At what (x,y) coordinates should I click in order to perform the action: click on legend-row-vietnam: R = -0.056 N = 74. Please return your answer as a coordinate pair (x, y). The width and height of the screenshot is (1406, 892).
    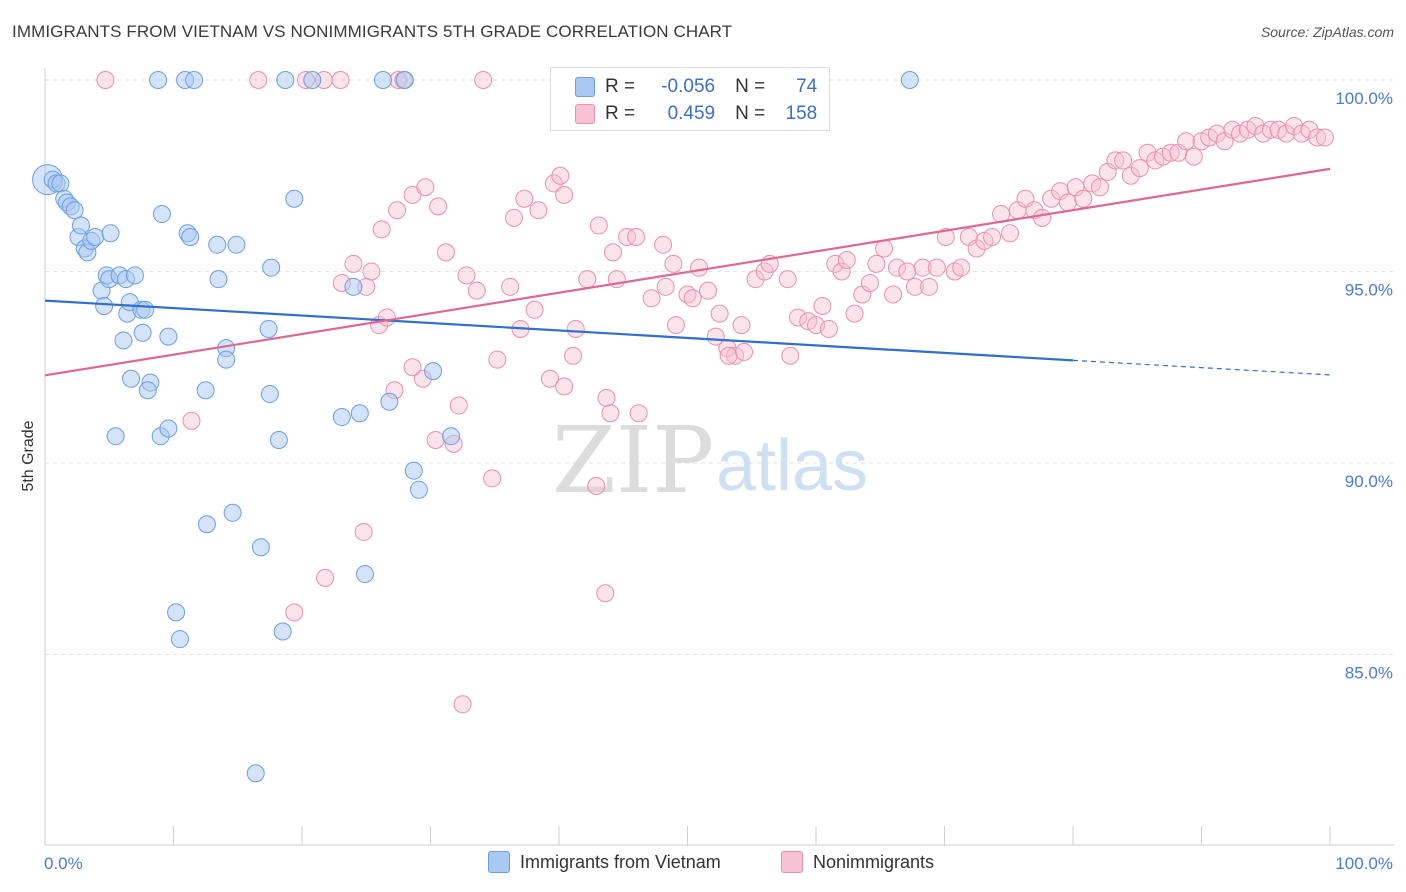
    Looking at the image, I should click on (696, 87).